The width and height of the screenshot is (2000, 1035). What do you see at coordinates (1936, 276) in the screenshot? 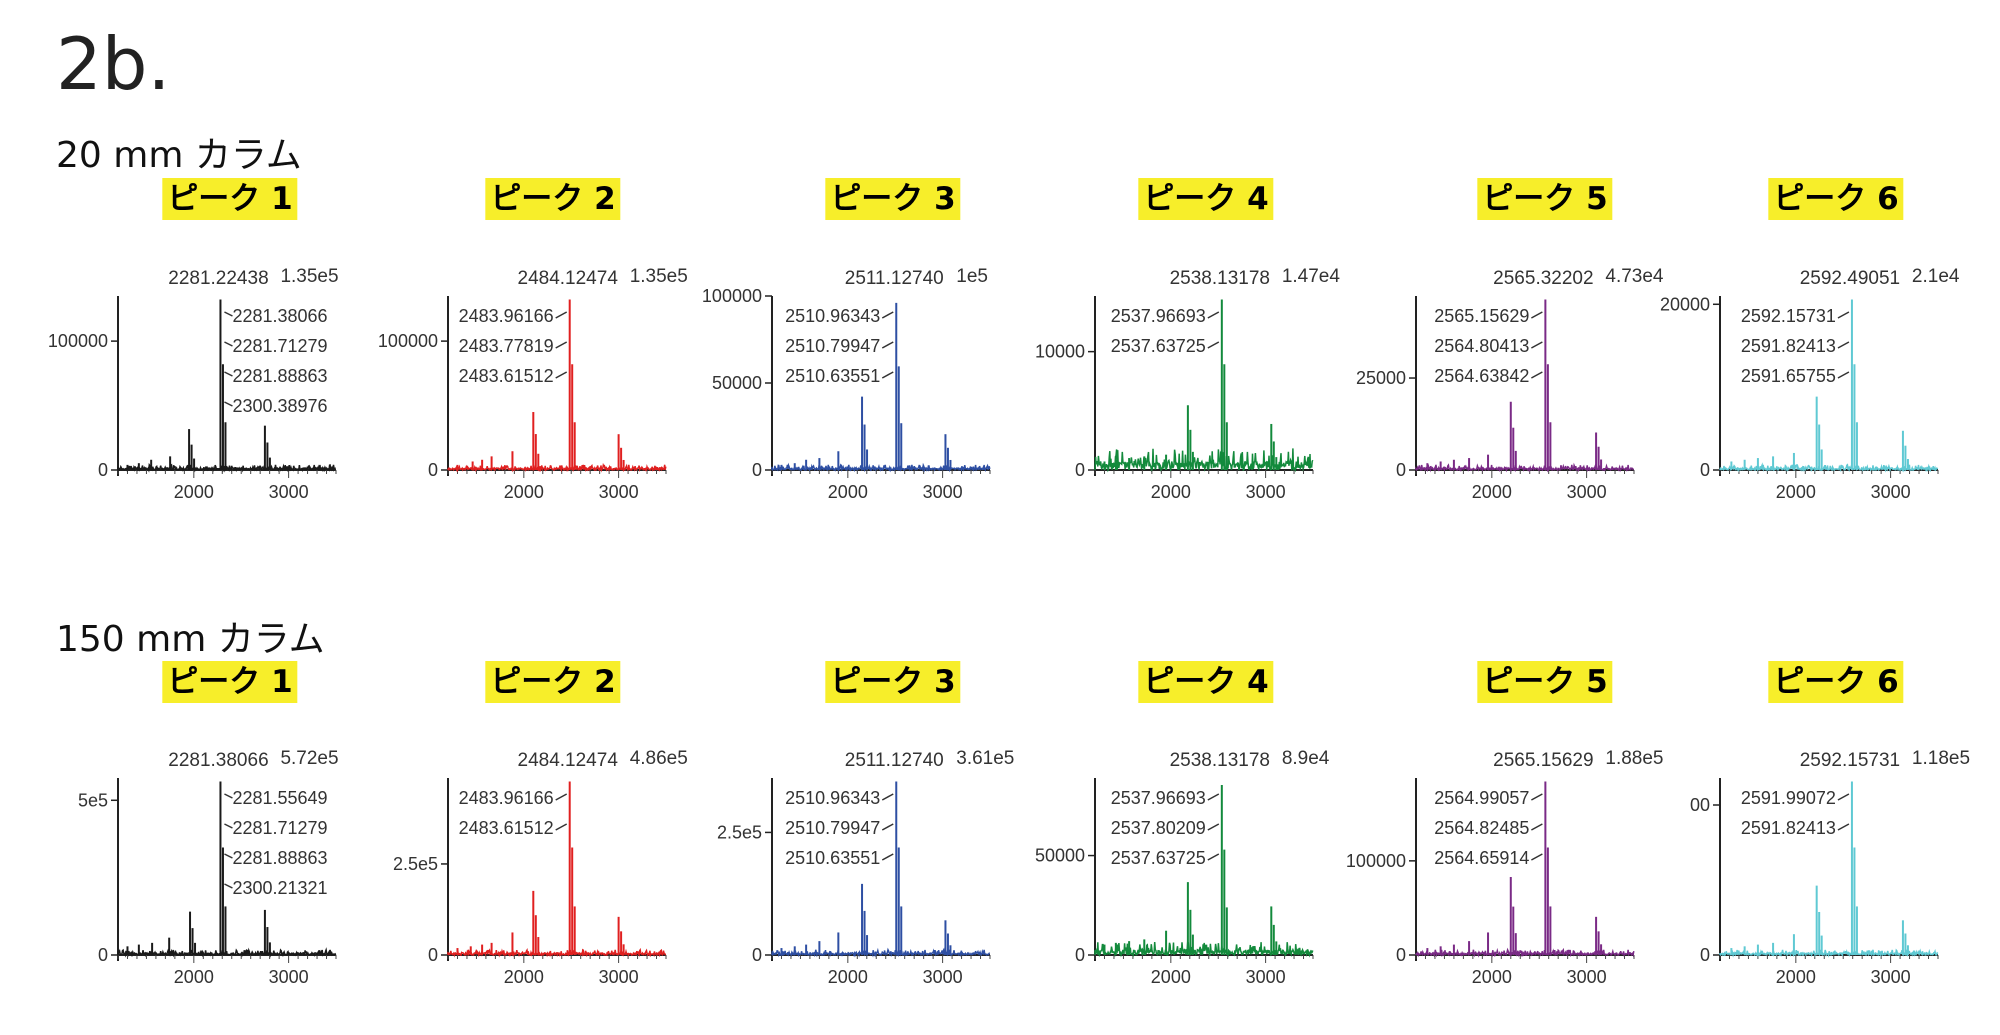
I see `intensity-scale: 2.1e4` at bounding box center [1936, 276].